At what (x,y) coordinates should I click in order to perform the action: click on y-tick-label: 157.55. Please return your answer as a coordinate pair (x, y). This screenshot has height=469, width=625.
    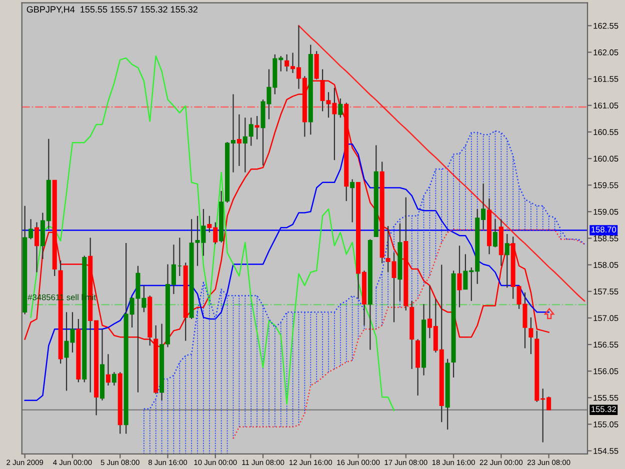
    Looking at the image, I should click on (606, 291).